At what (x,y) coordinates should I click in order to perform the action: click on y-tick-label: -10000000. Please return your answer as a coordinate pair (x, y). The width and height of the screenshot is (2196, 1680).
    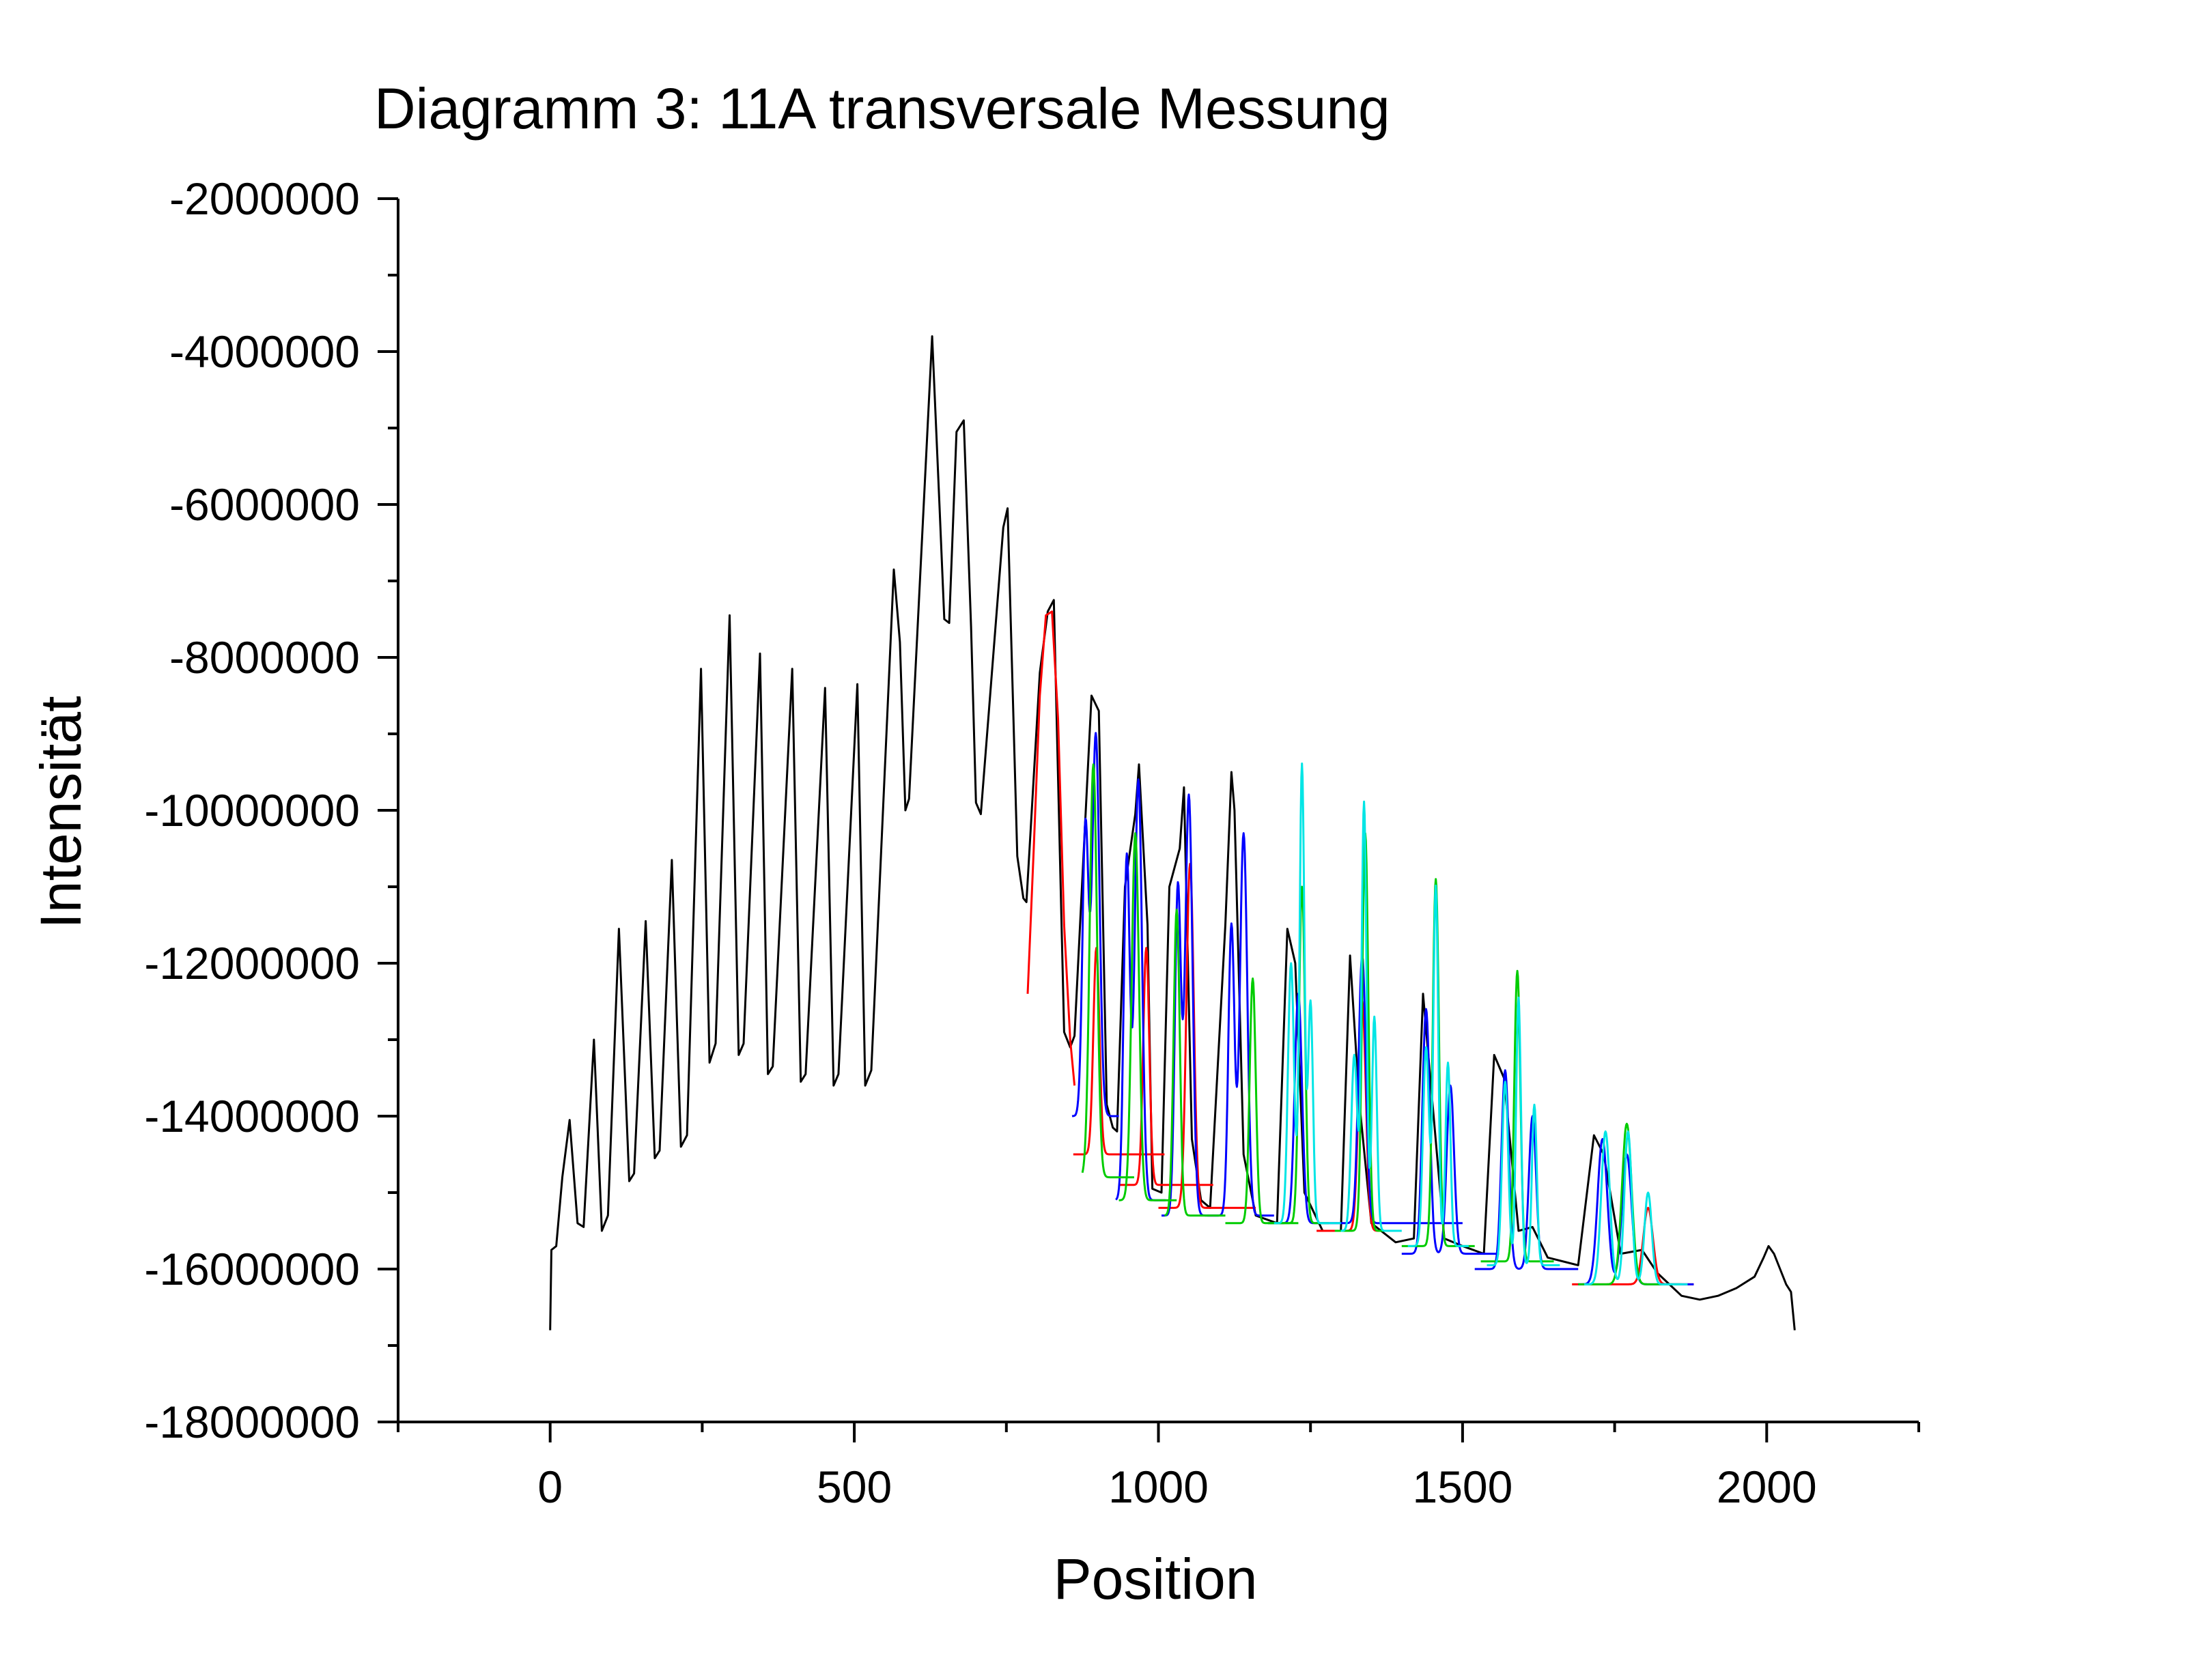
    Looking at the image, I should click on (252, 810).